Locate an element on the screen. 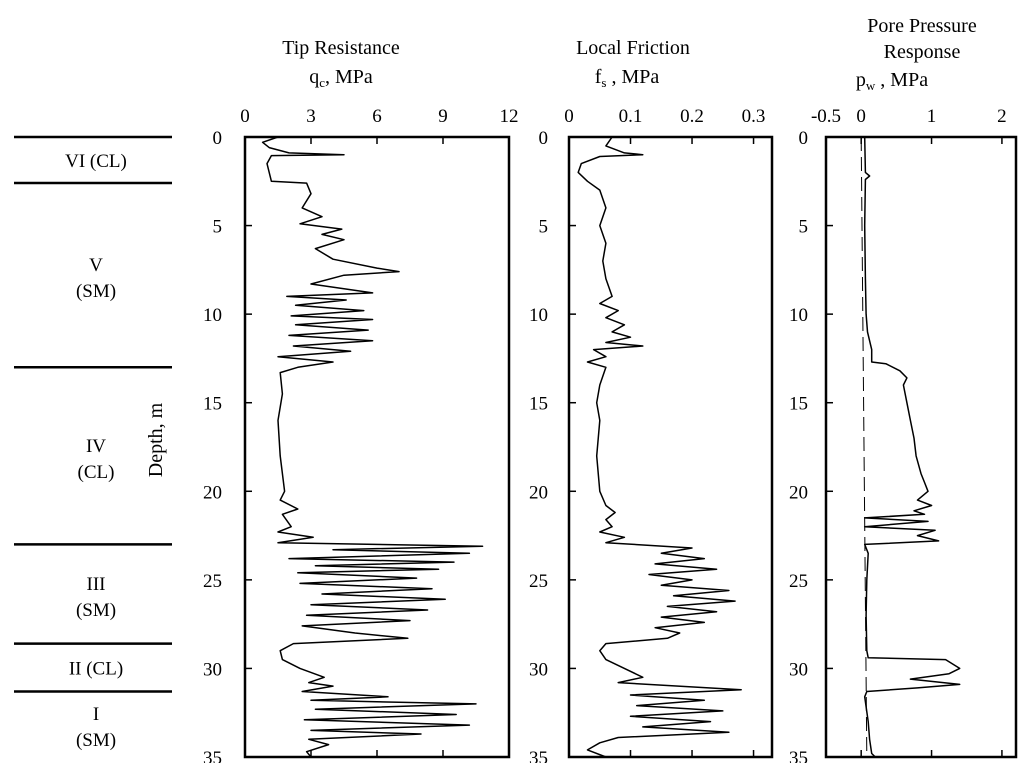  tip-xtick-label: 9 is located at coordinates (443, 116).